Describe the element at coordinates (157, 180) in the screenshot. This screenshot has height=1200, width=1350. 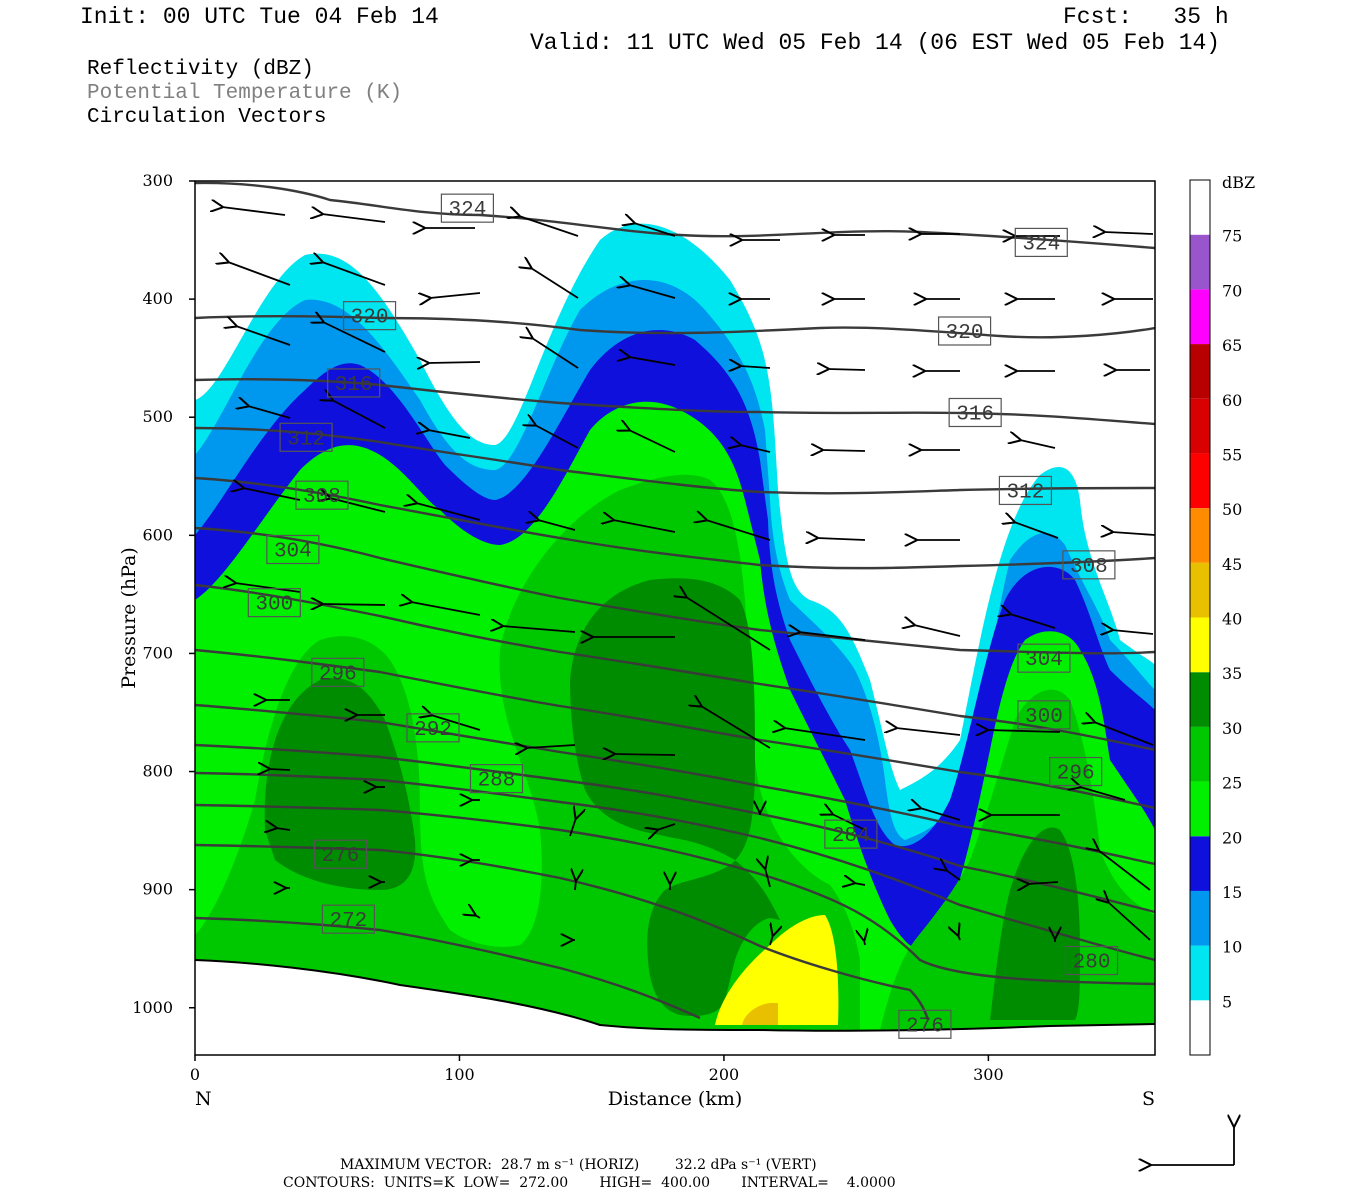
I see `y-tick-label: 300` at that location.